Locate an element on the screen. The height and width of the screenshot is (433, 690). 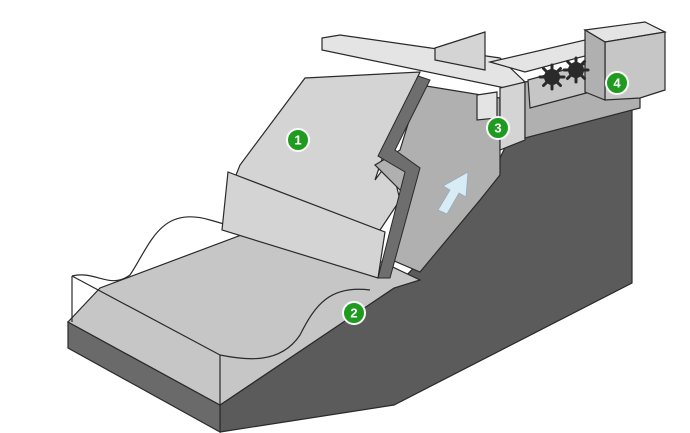
marker-3-label: 3 is located at coordinates (497, 128).